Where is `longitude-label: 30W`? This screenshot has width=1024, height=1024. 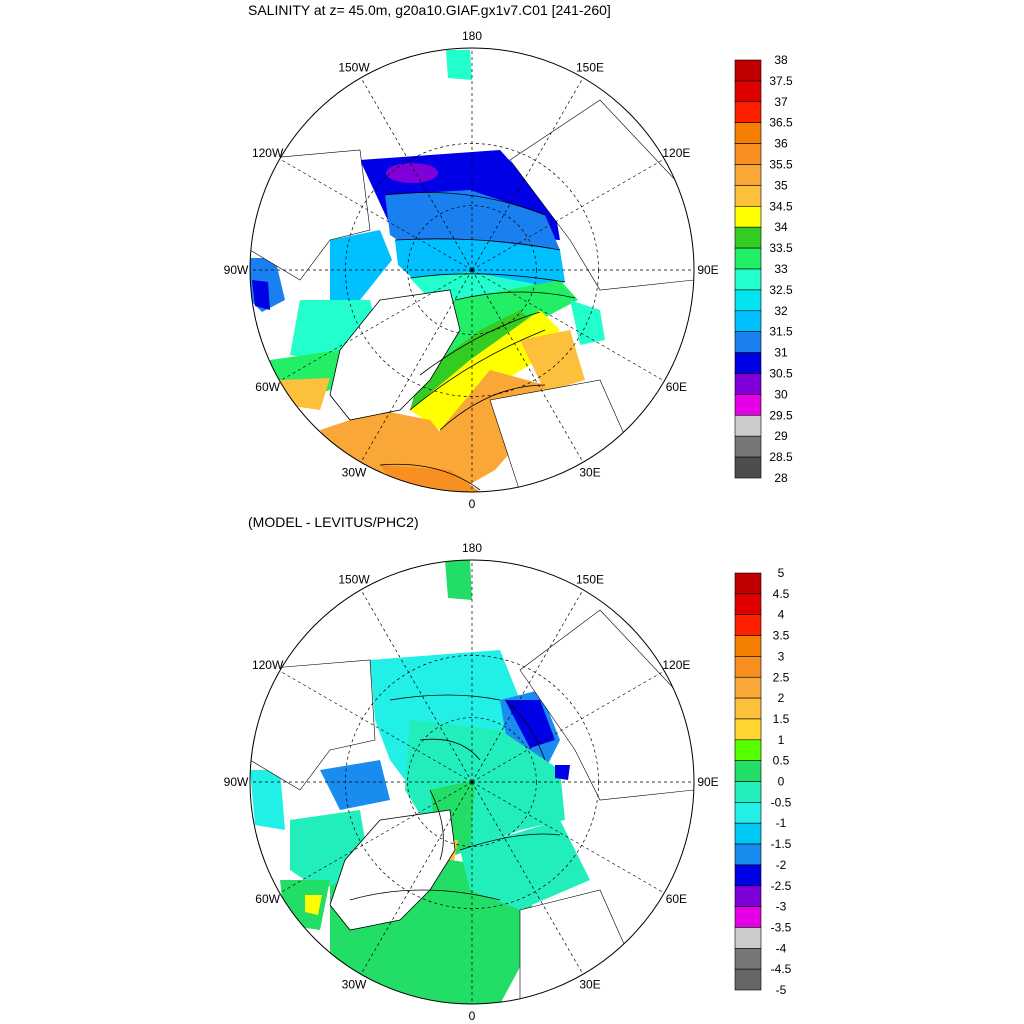
longitude-label: 30W is located at coordinates (354, 985).